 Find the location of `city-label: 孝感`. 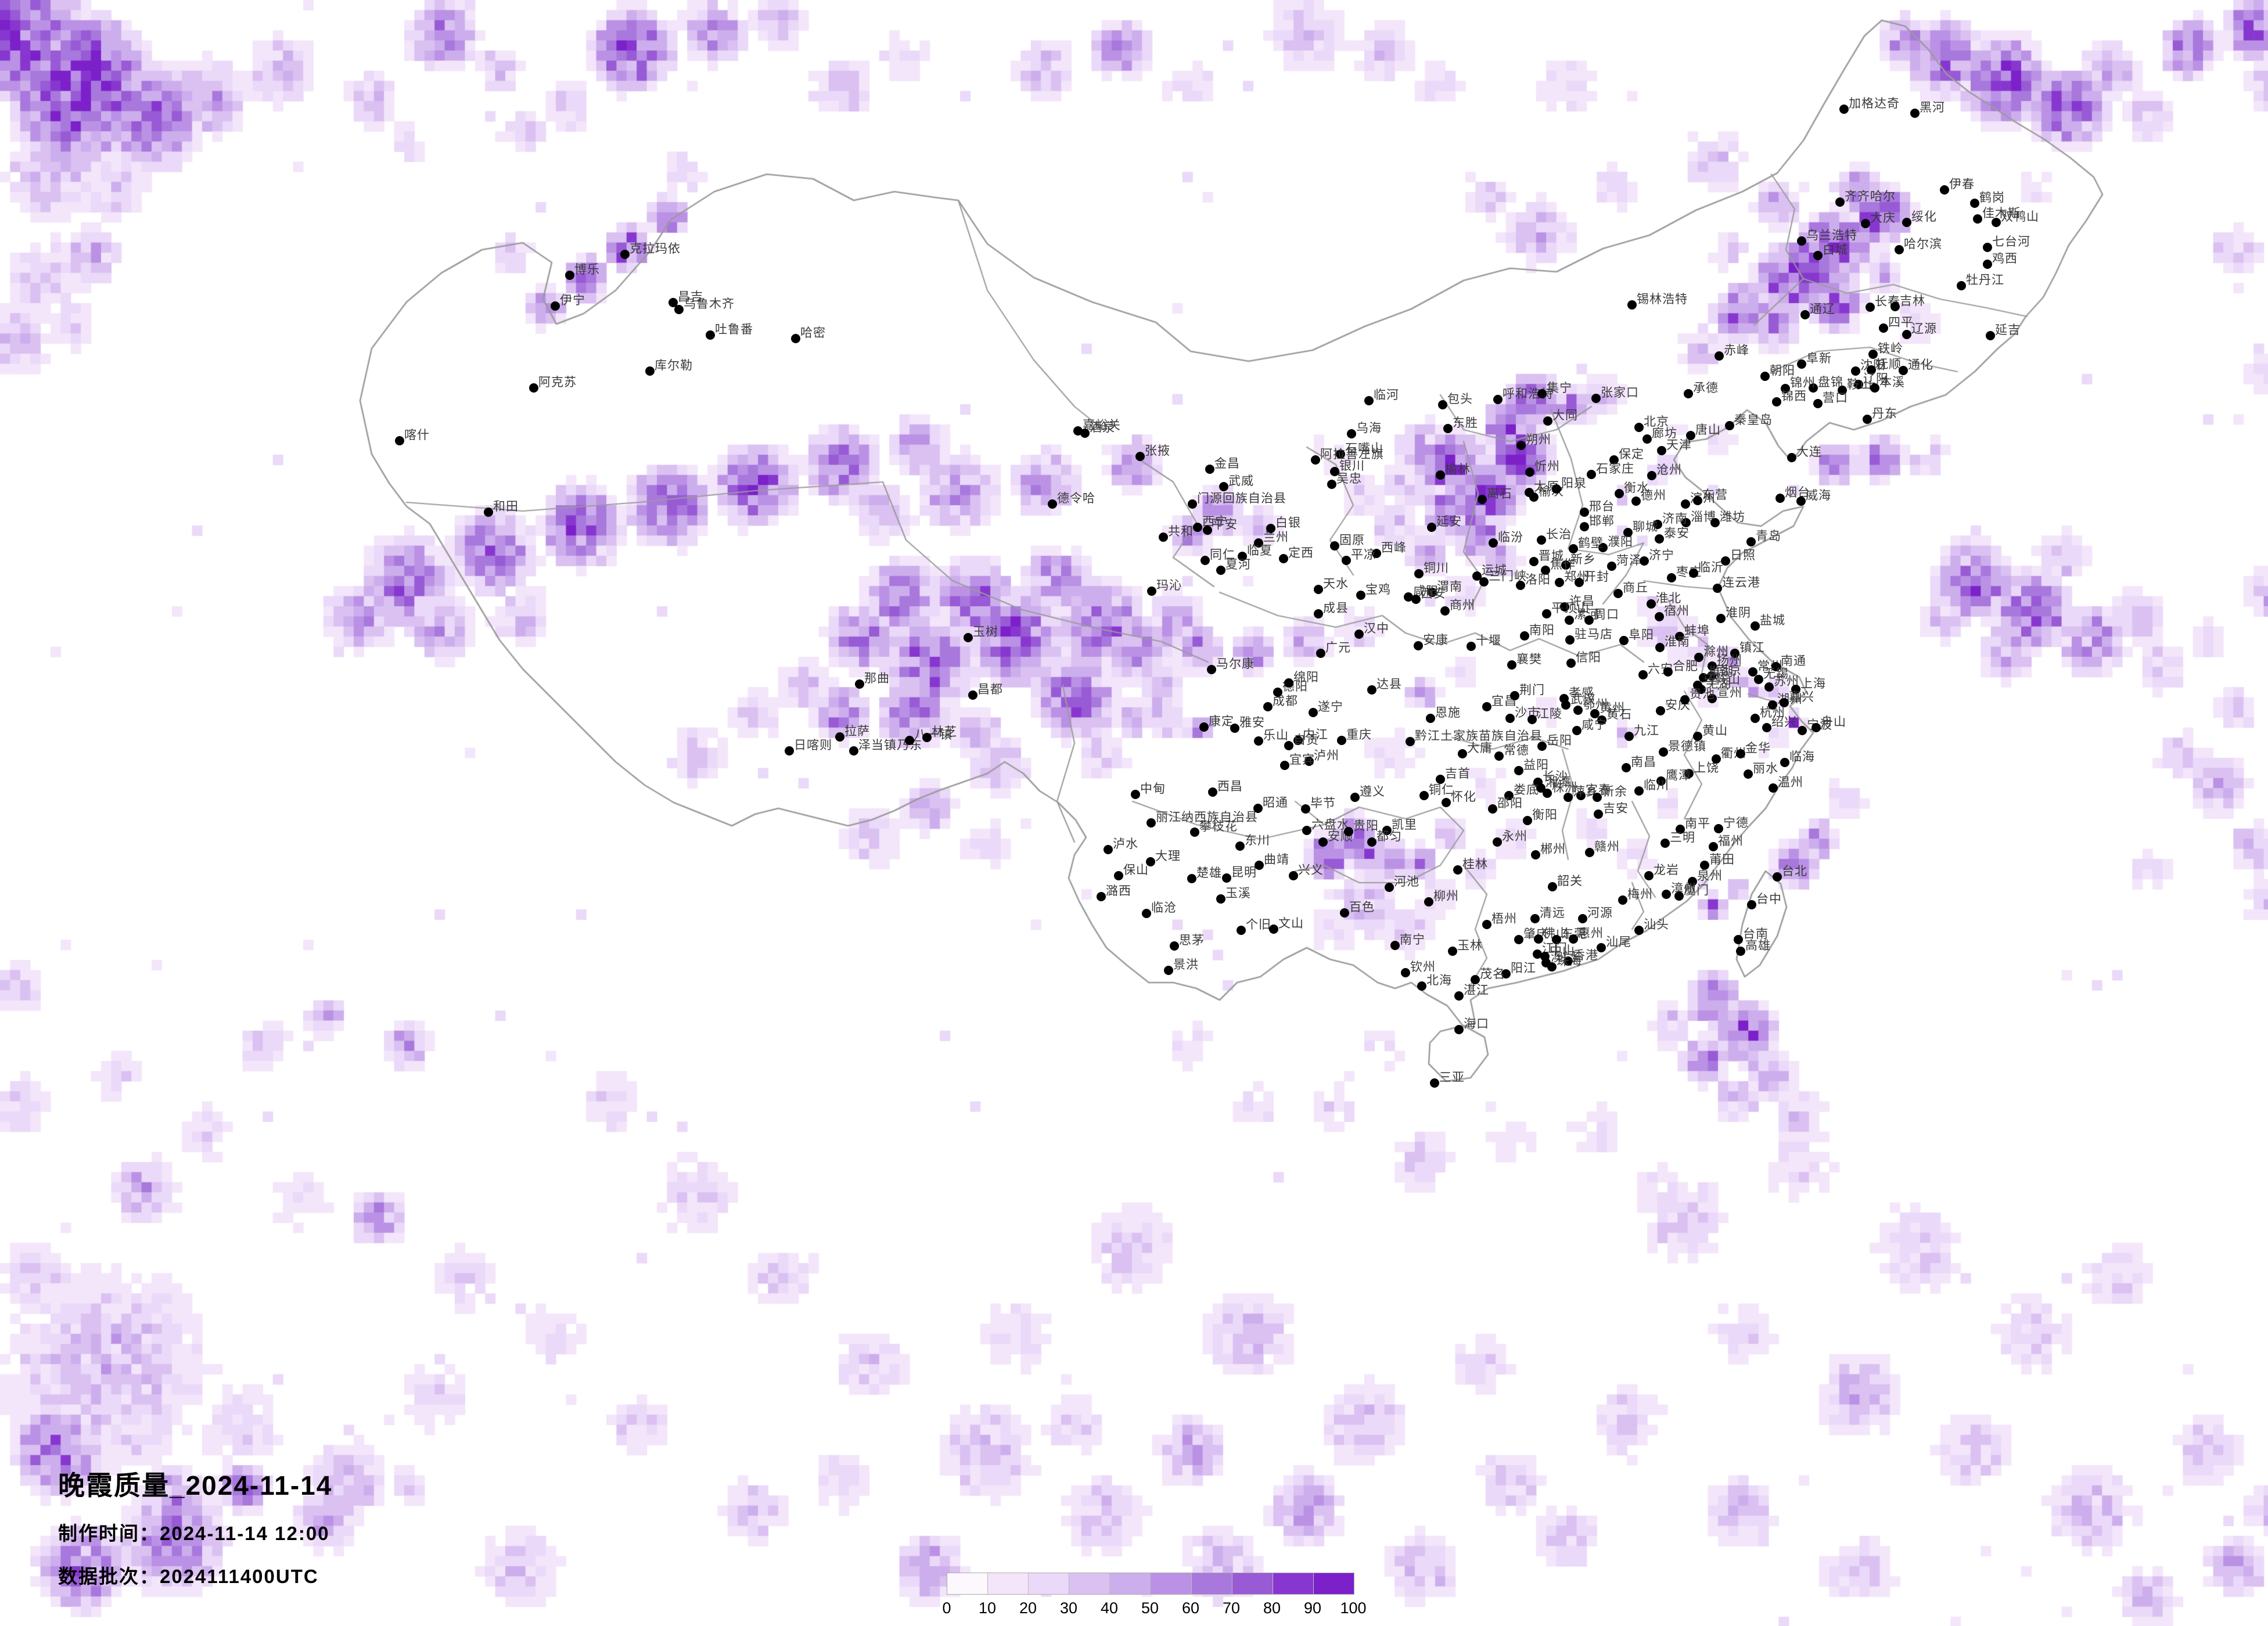

city-label: 孝感 is located at coordinates (1581, 693).